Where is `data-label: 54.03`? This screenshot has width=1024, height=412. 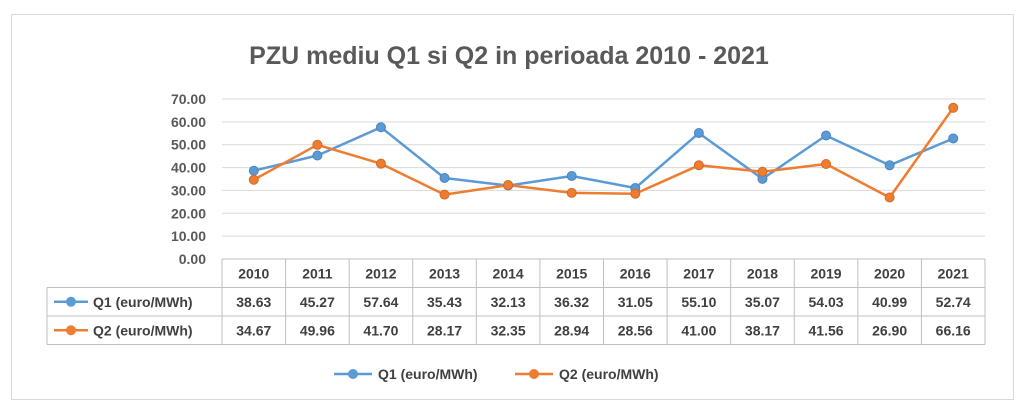 data-label: 54.03 is located at coordinates (826, 302).